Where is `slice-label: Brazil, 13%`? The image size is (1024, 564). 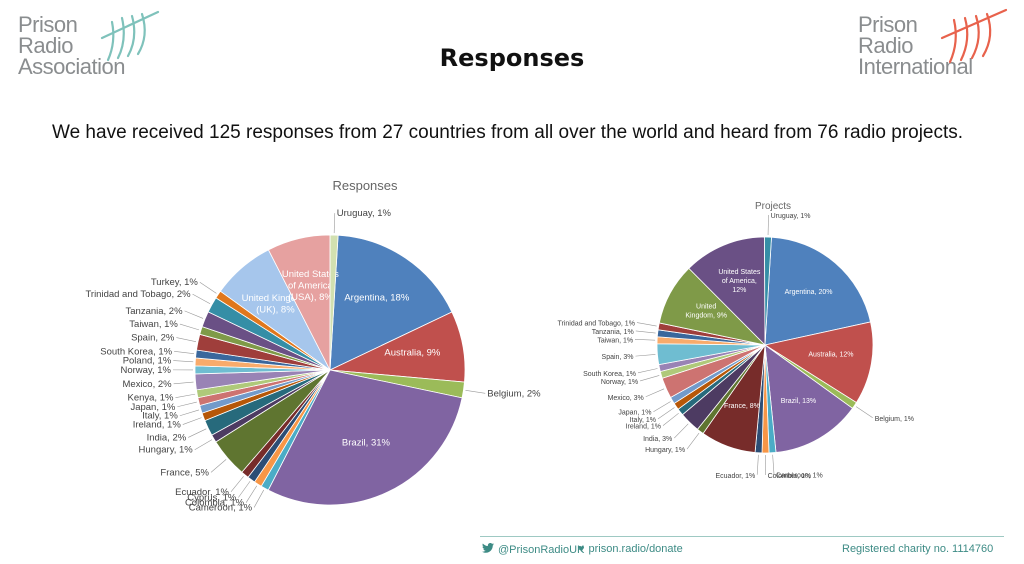 slice-label: Brazil, 13% is located at coordinates (798, 401).